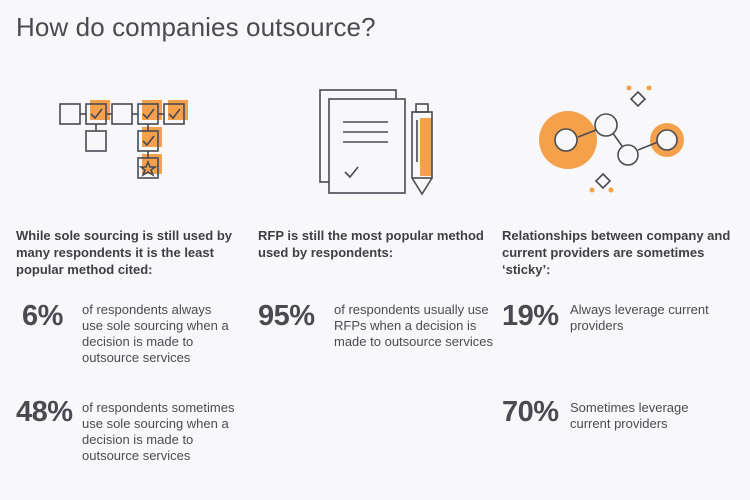 The image size is (750, 500). Describe the element at coordinates (629, 415) in the screenshot. I see `stat-description: Sometimes leverage current providers` at that location.